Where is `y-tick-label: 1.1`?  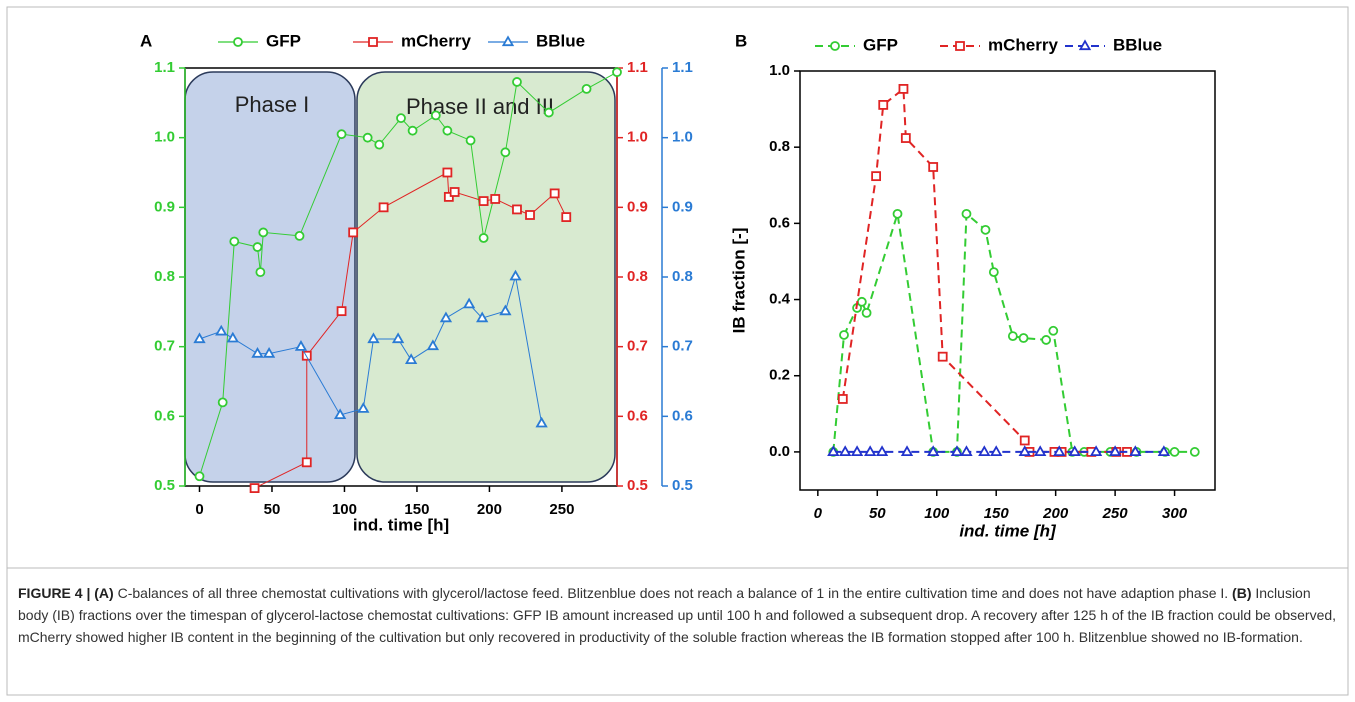 y-tick-label: 1.1 is located at coordinates (637, 67).